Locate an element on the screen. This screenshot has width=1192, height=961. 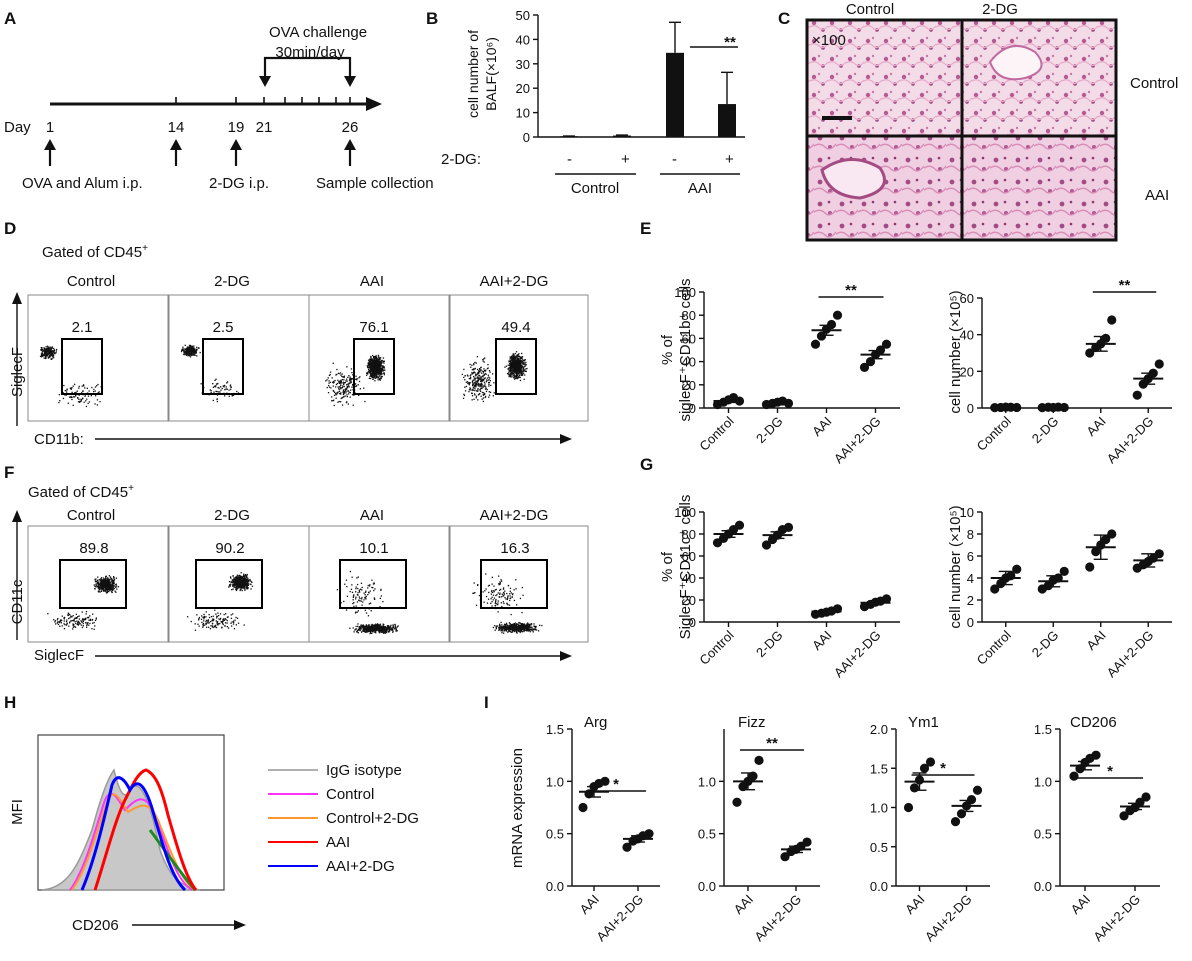
e1-y-tick-label: 0 is located at coordinates (692, 408).